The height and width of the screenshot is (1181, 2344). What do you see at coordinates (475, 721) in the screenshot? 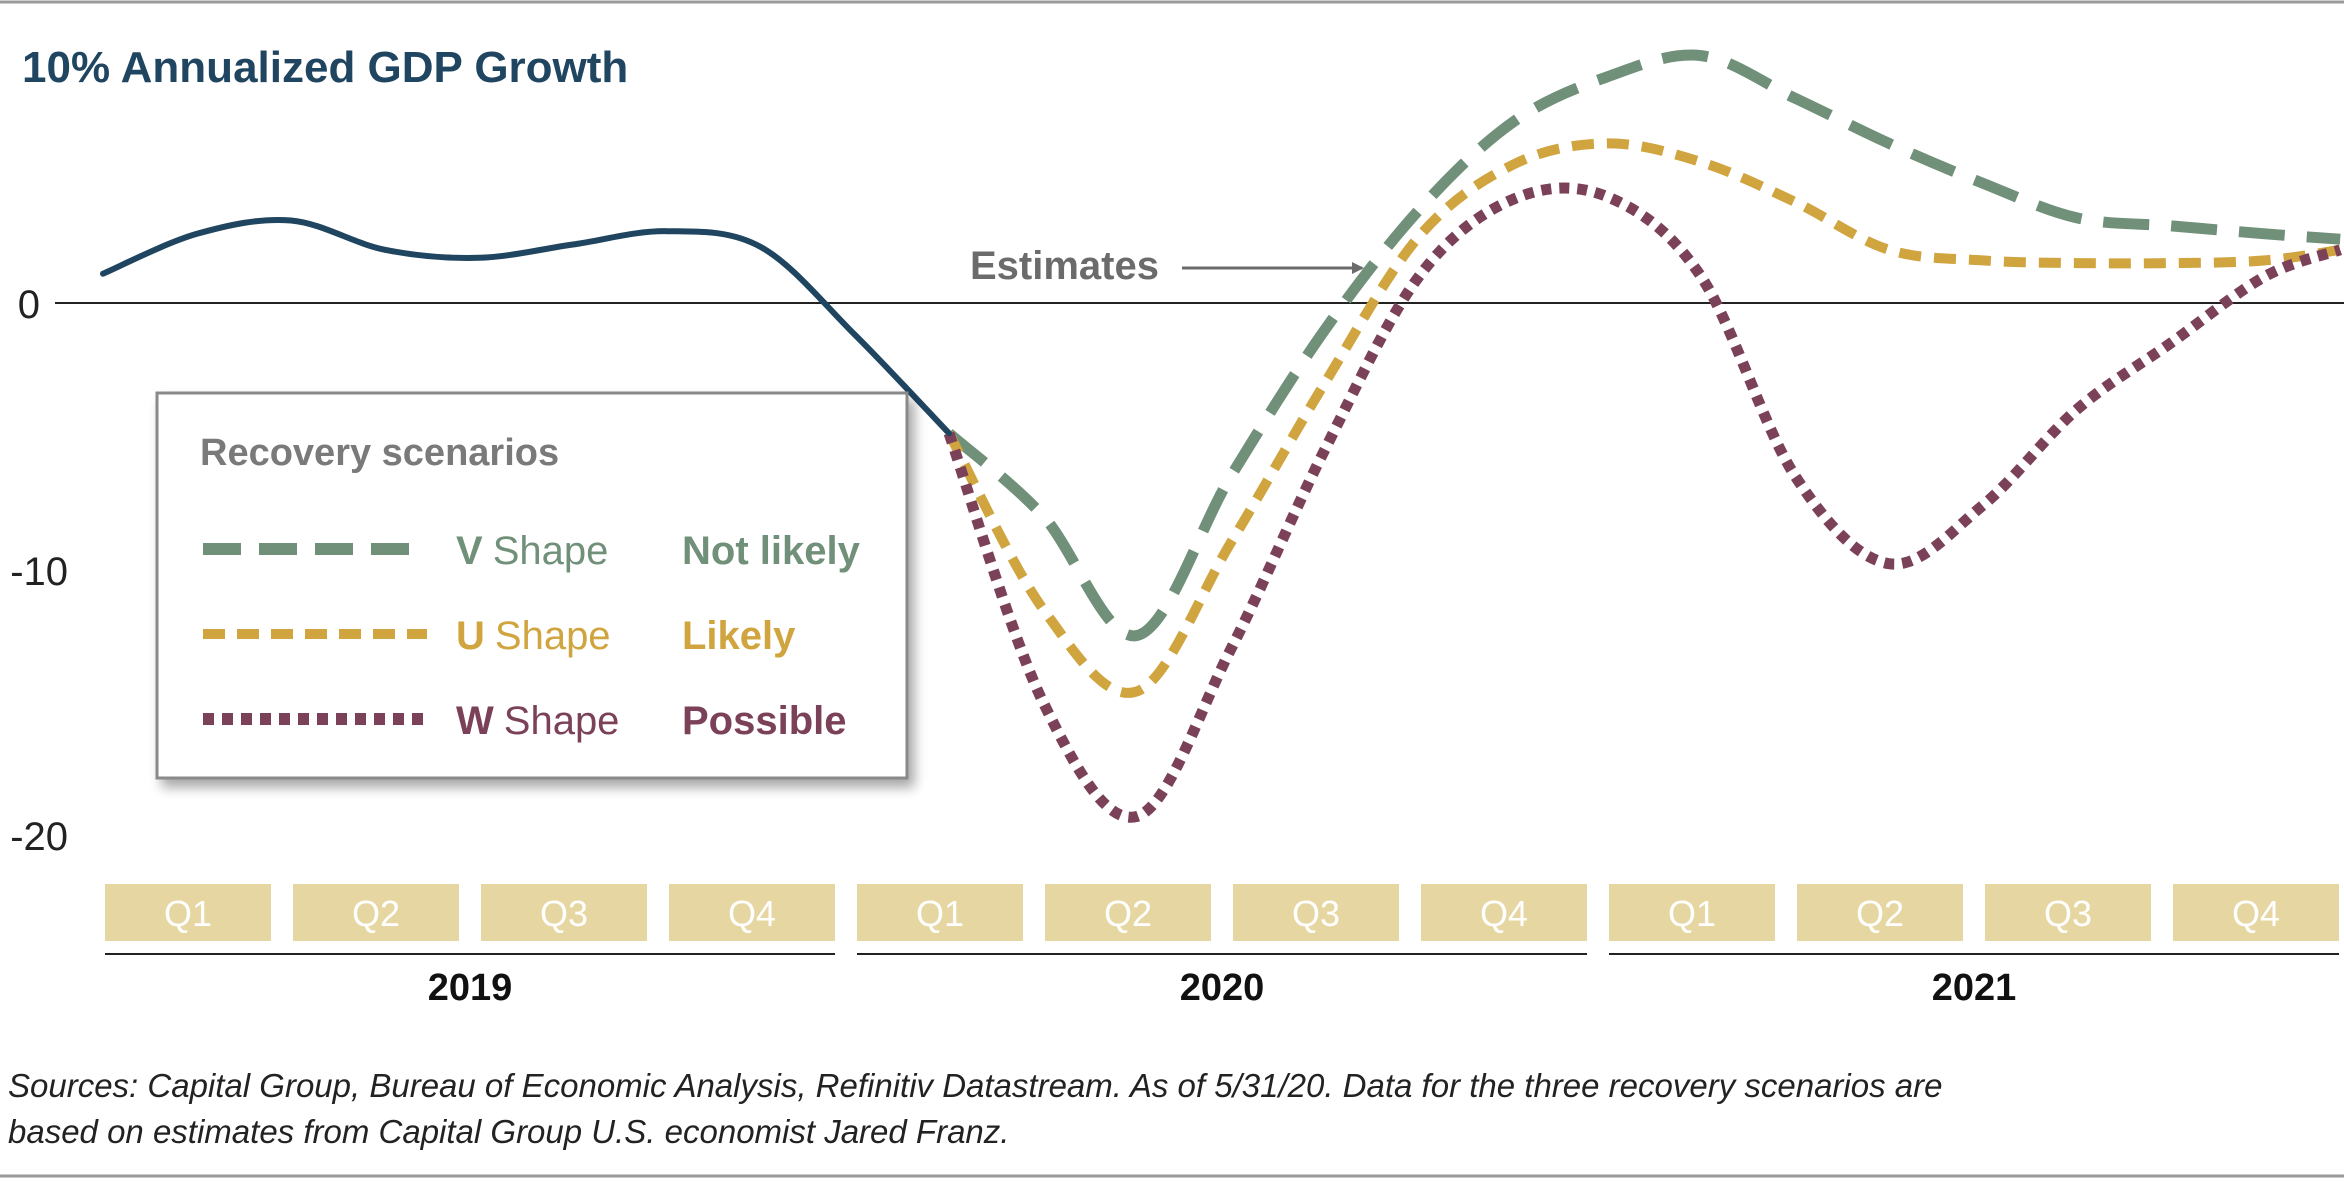
I see `legend-w-letter: W` at bounding box center [475, 721].